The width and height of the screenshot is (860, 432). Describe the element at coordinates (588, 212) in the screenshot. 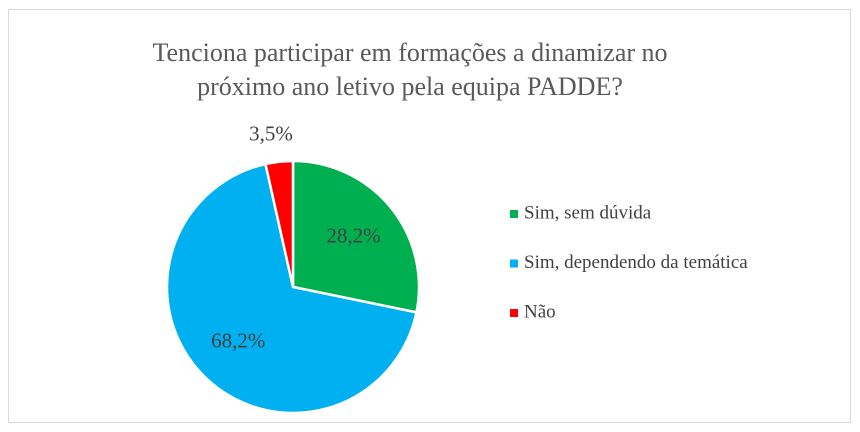

I see `legend-label: Sim, sem dúvida` at that location.